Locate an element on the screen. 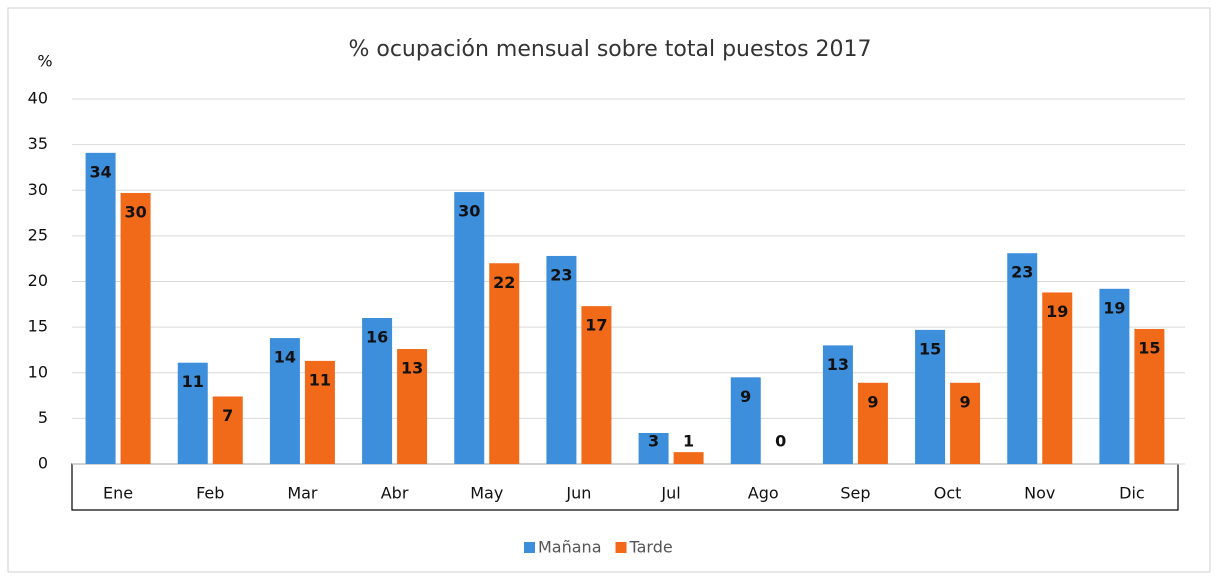  y-tick-label: 40 is located at coordinates (38, 98).